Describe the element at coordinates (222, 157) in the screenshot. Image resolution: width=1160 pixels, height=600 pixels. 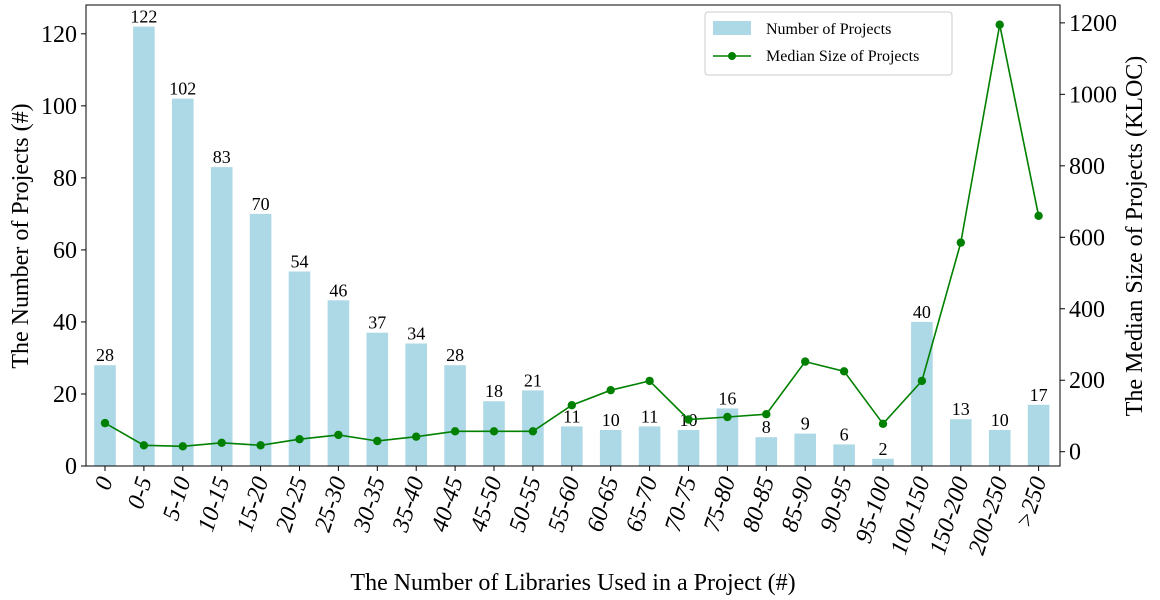
I see `bar-value-label: 83` at that location.